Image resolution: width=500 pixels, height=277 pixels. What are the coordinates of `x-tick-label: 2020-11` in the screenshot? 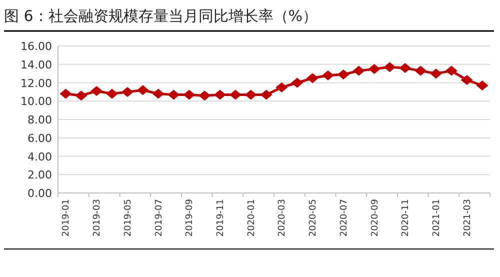 It's located at (406, 218).